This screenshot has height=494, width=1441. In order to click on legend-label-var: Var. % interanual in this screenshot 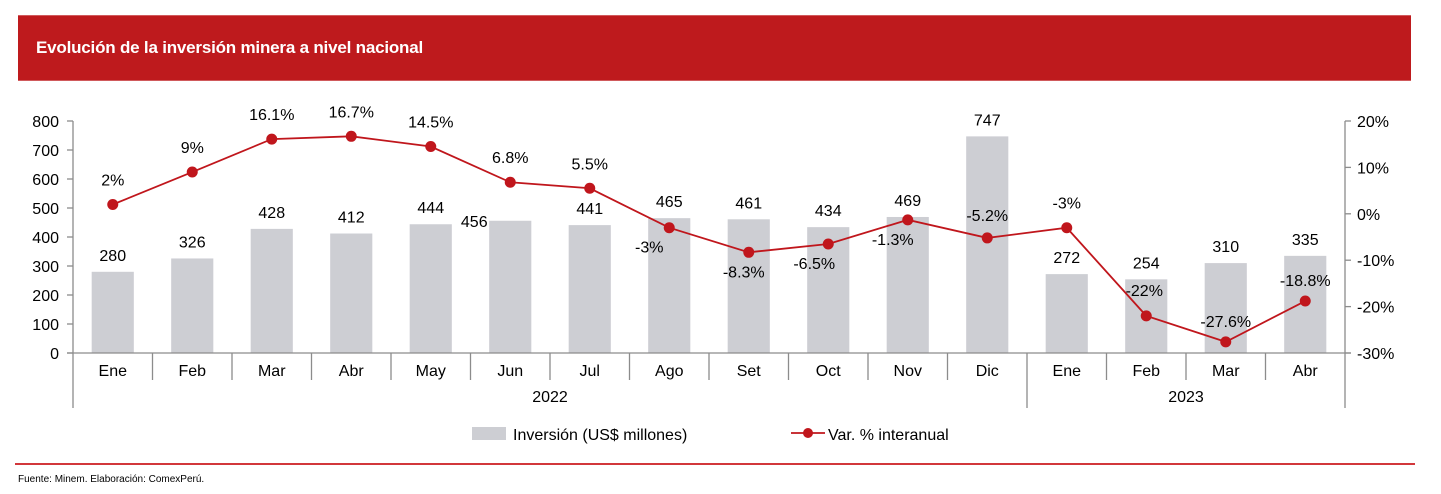, I will do `click(888, 435)`.